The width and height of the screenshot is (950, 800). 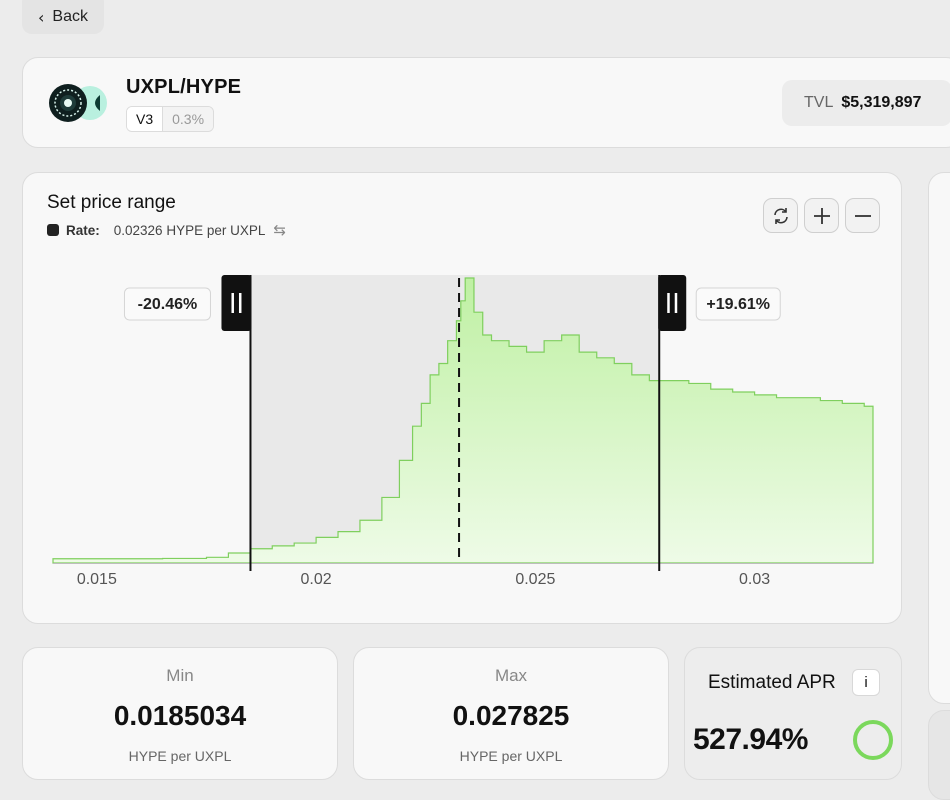 I want to click on zoom-out-icon, so click(x=862, y=215).